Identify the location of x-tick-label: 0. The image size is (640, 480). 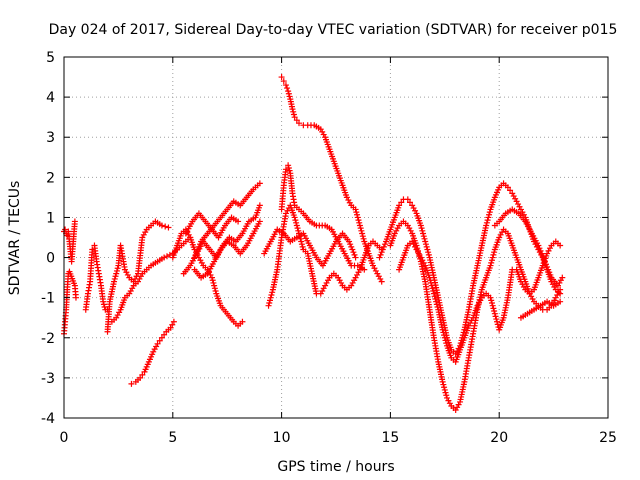
(64, 438).